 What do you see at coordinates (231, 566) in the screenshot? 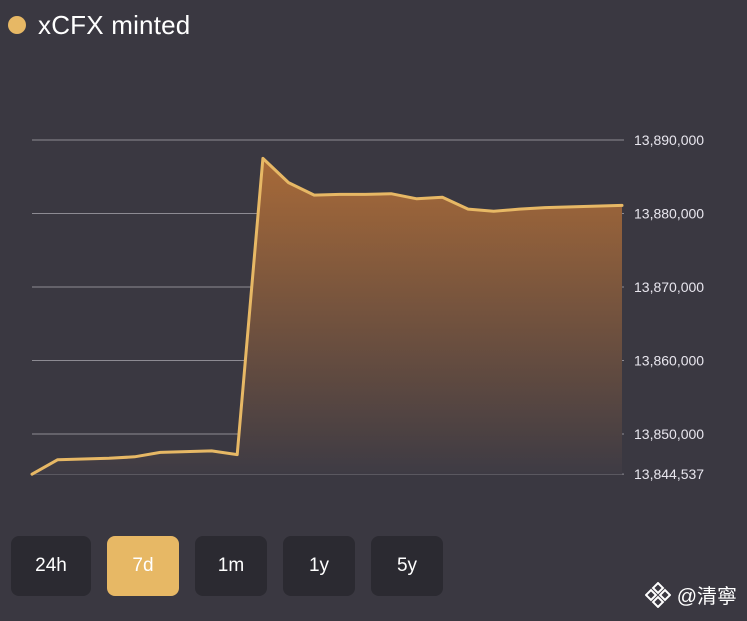
I see `range-1m-button: 1m` at bounding box center [231, 566].